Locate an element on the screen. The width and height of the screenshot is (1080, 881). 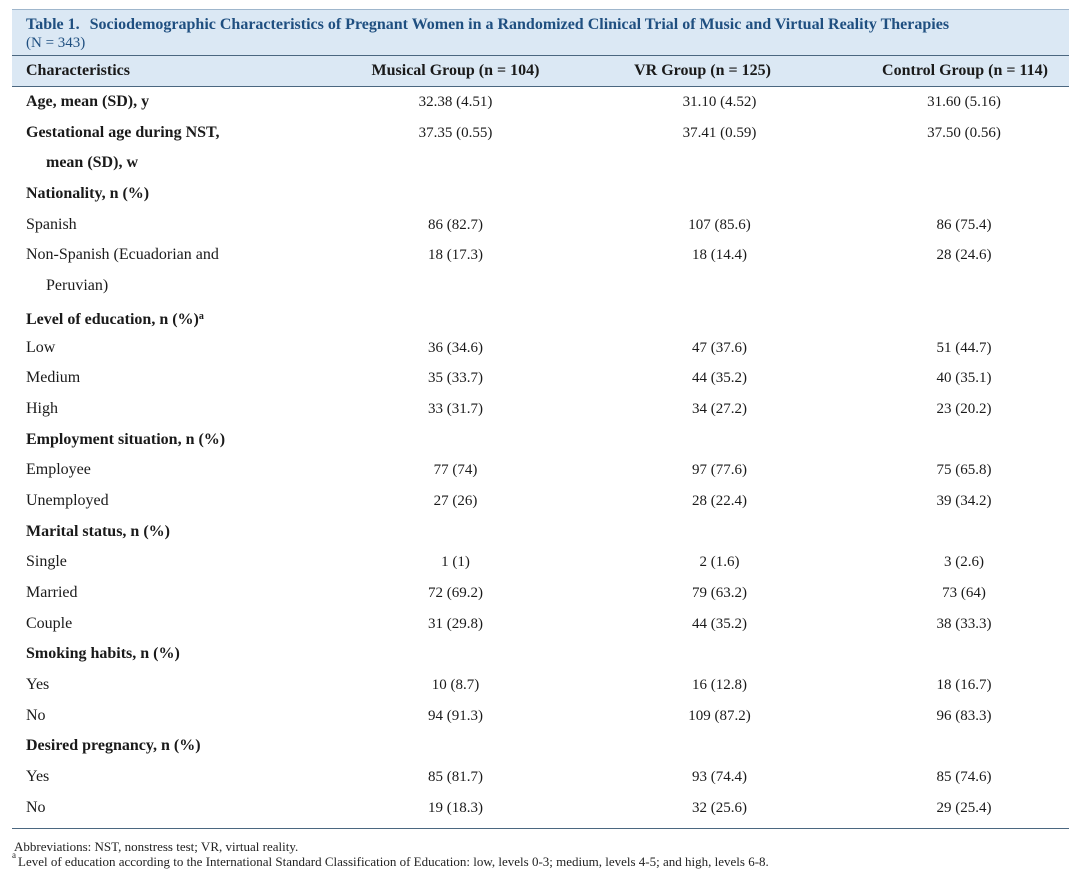
musical-group-value: 18 (17.3) is located at coordinates (455, 255).